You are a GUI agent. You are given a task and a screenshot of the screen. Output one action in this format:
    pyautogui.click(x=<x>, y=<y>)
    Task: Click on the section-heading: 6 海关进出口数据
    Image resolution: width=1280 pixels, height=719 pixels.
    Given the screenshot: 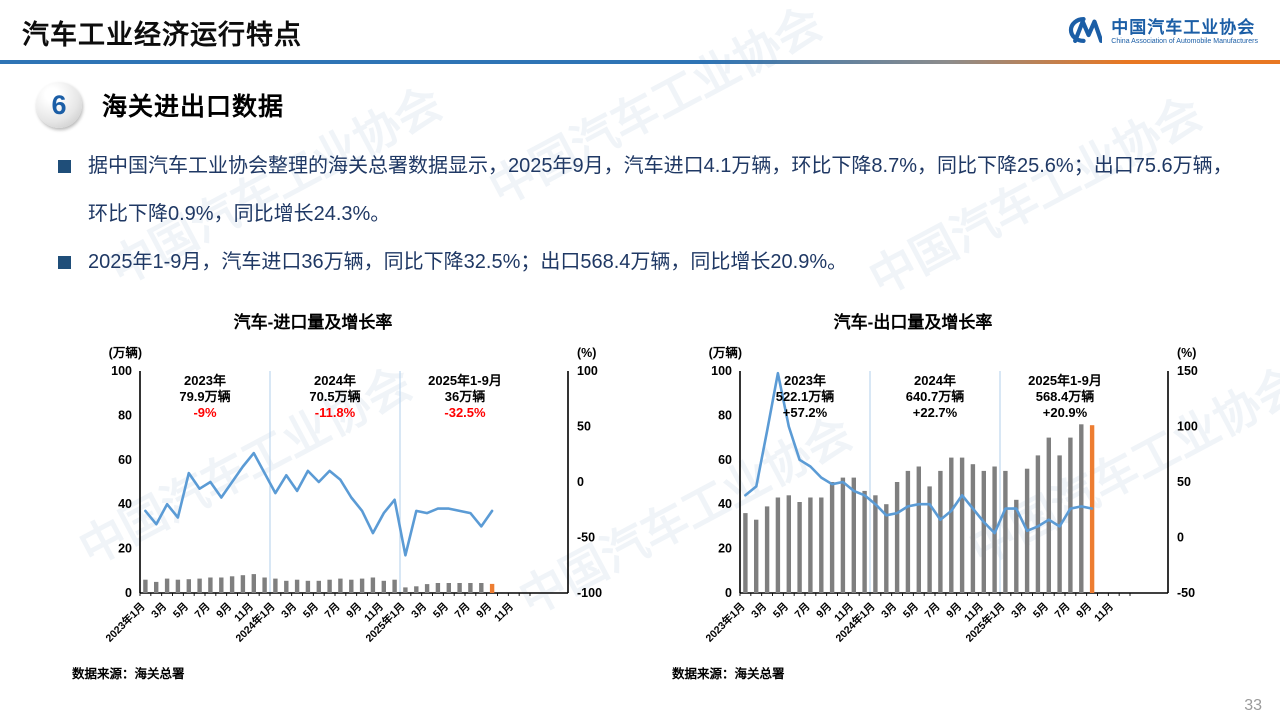 What is the action you would take?
    pyautogui.click(x=658, y=105)
    